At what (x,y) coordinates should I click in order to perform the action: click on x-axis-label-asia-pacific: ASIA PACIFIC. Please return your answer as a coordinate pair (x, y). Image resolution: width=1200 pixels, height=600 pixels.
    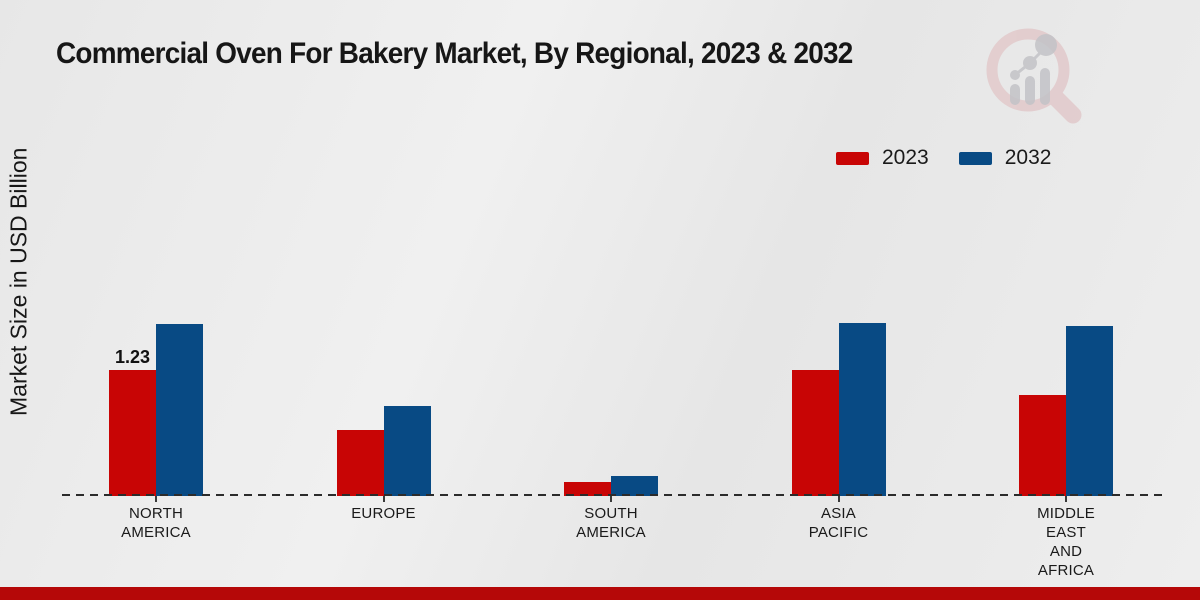
    Looking at the image, I should click on (838, 523).